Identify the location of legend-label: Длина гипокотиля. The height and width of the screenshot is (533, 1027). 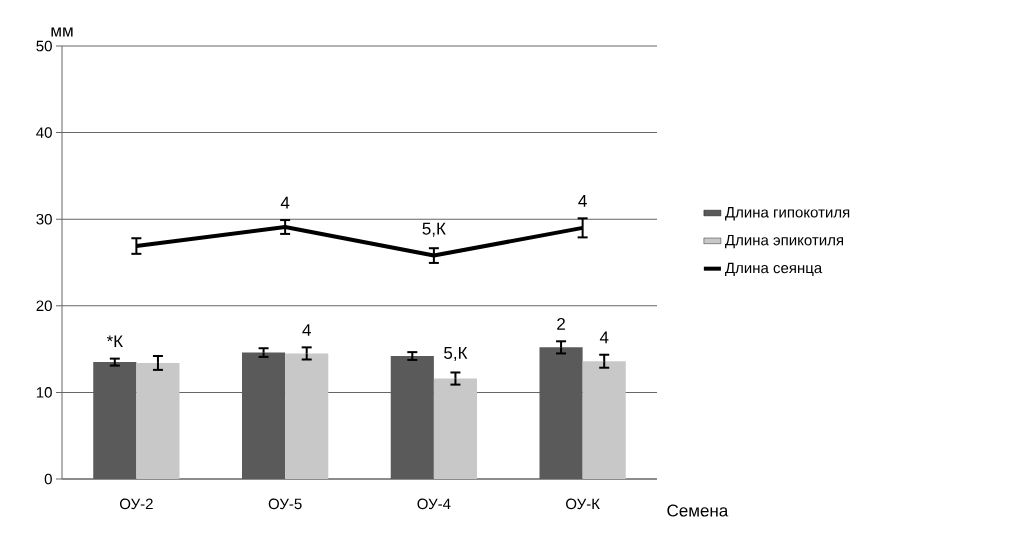
(787, 214).